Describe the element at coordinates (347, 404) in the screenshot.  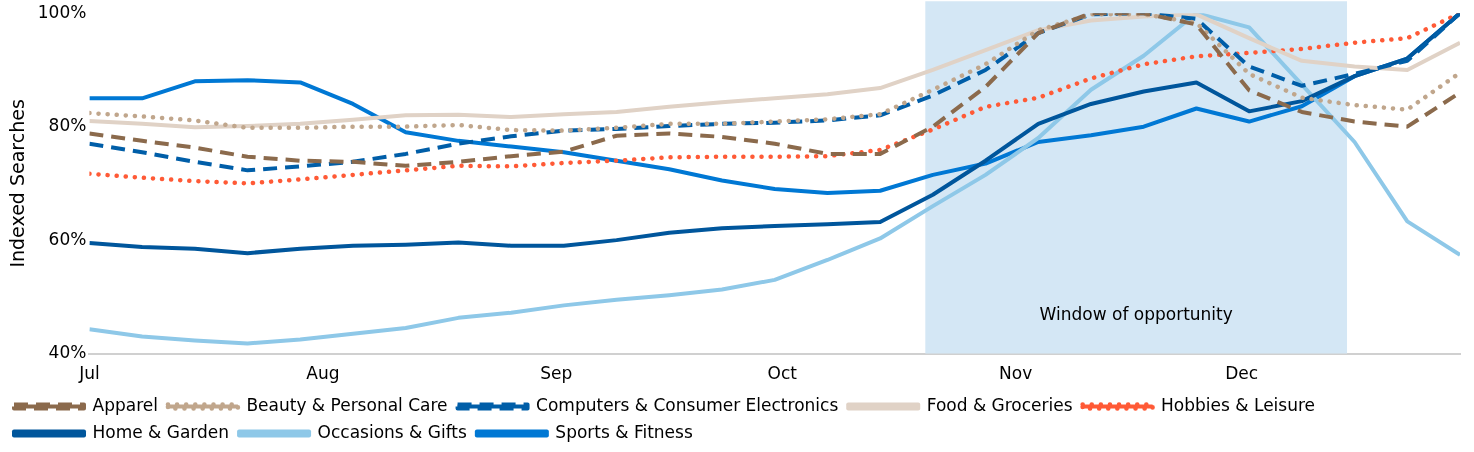
I see `legend-label: Beauty & Personal Care` at that location.